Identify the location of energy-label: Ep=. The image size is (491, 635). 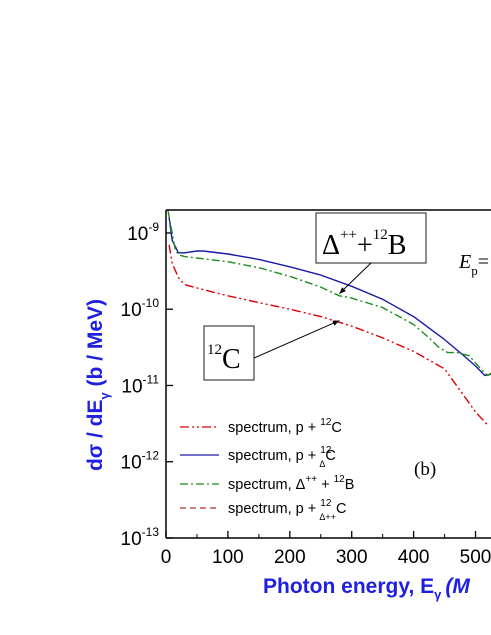
(473, 264).